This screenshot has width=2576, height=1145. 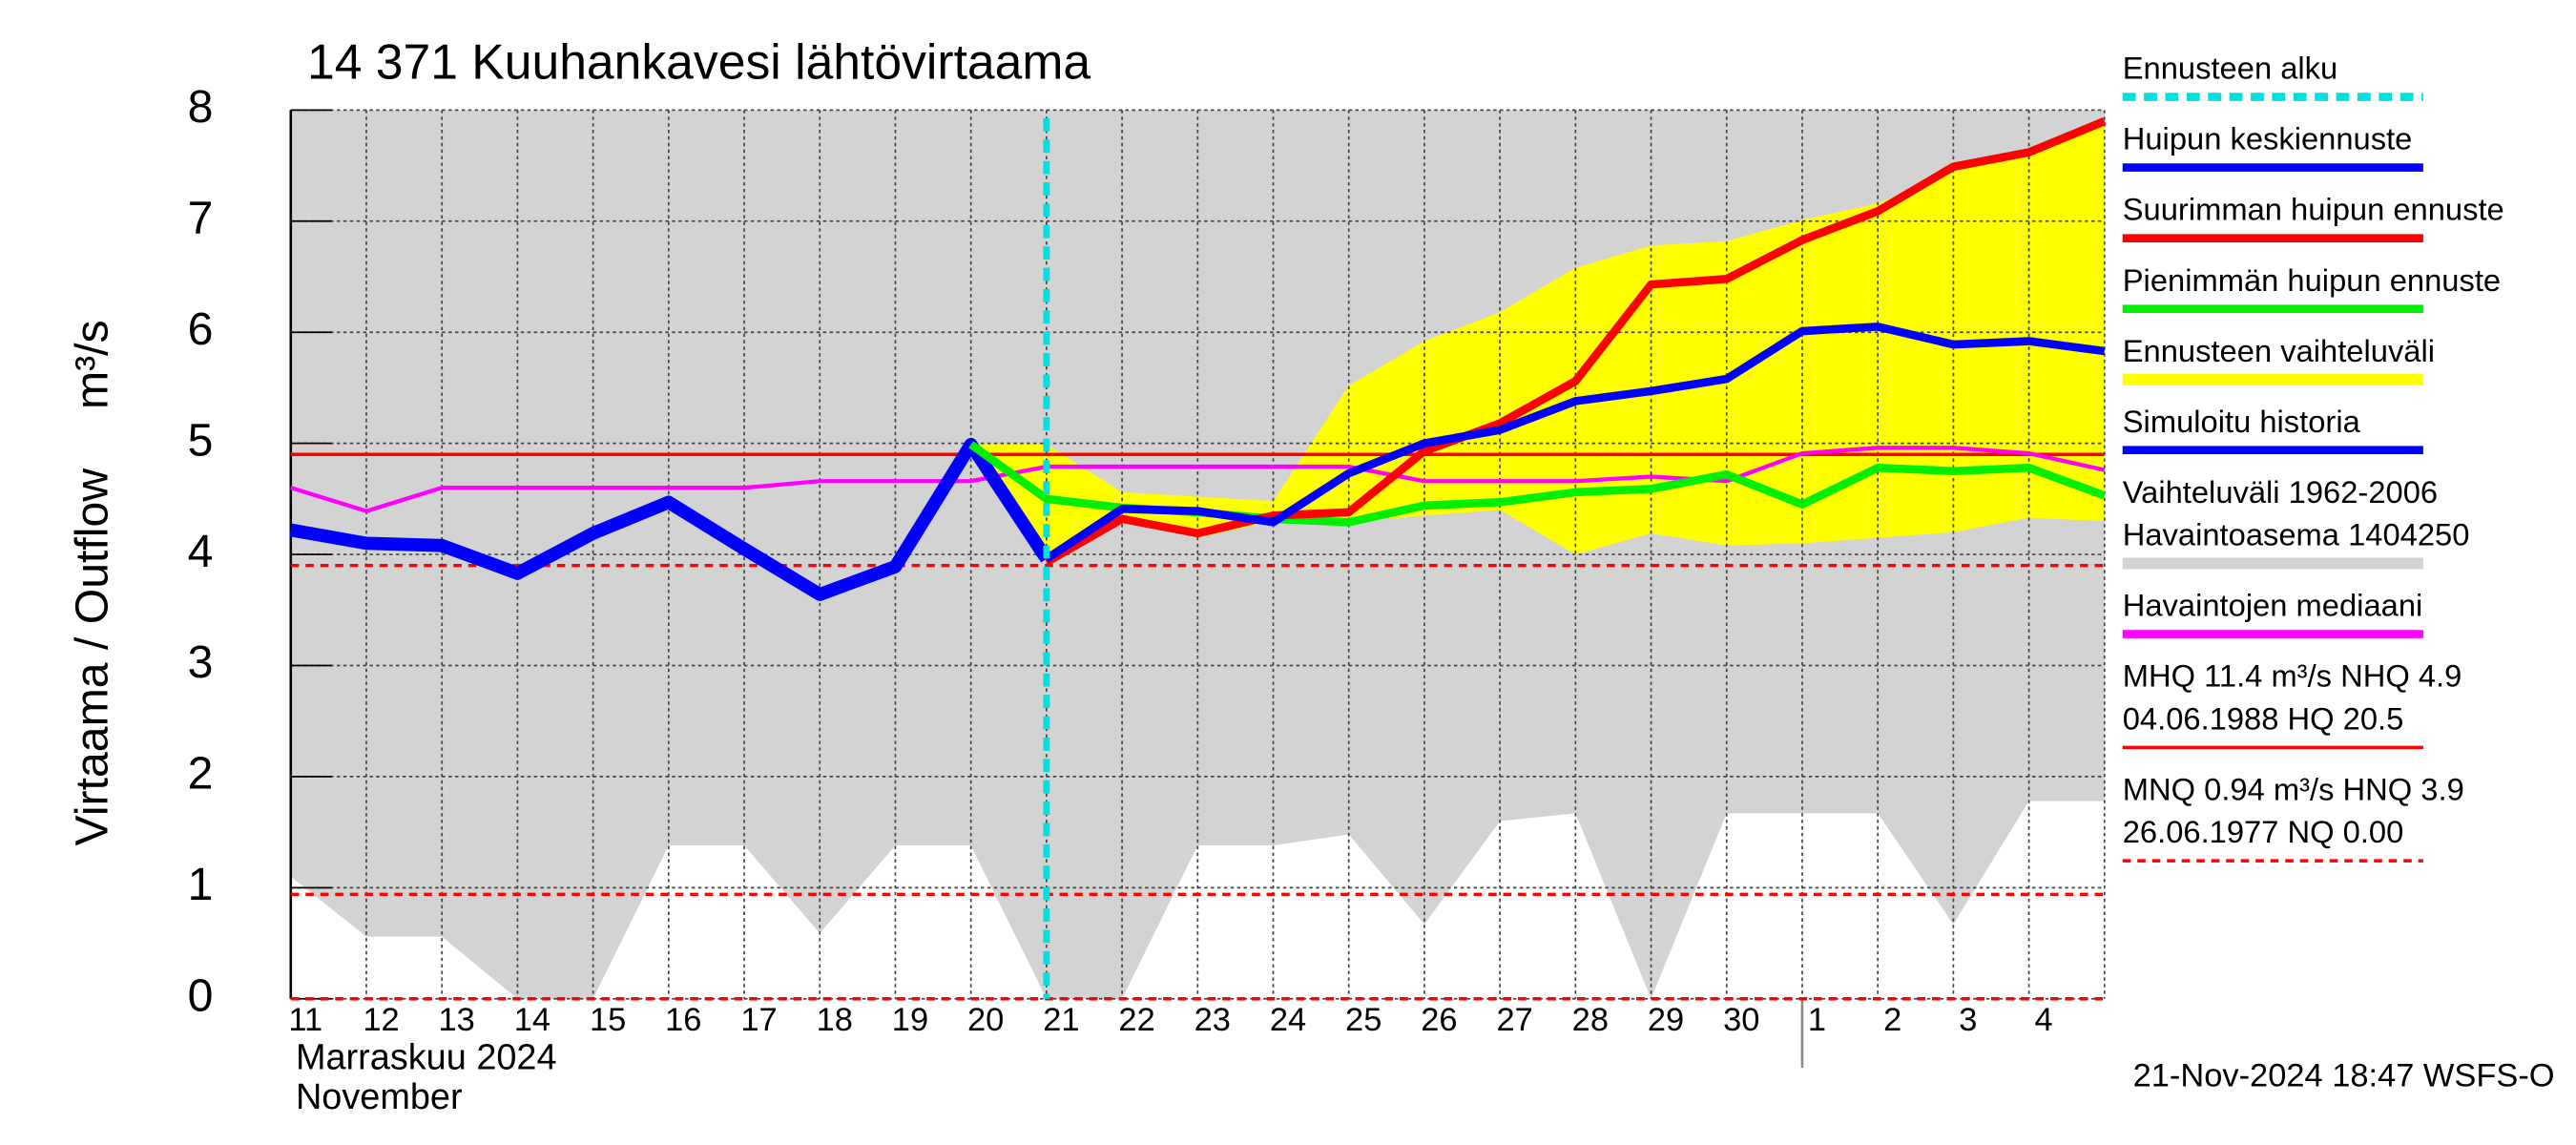 I want to click on legend-label: Huipun keskiennuste, so click(x=2268, y=138).